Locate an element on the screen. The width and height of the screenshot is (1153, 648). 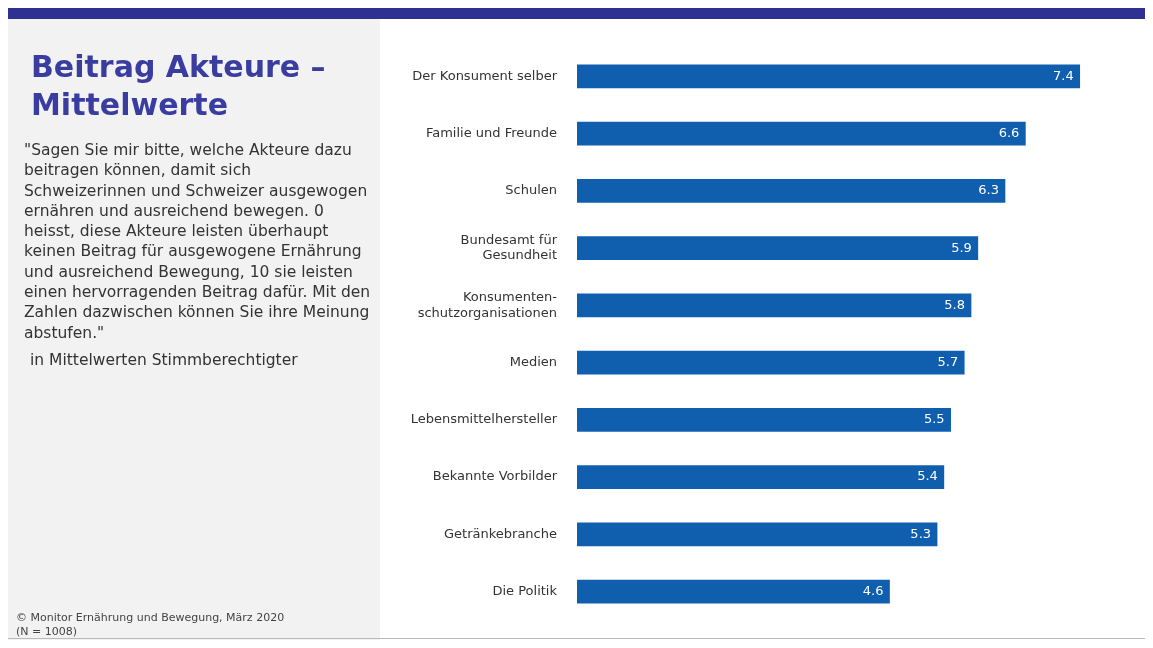
text: Beitrag Akteure – Mittelwerte is located at coordinates (179, 86).